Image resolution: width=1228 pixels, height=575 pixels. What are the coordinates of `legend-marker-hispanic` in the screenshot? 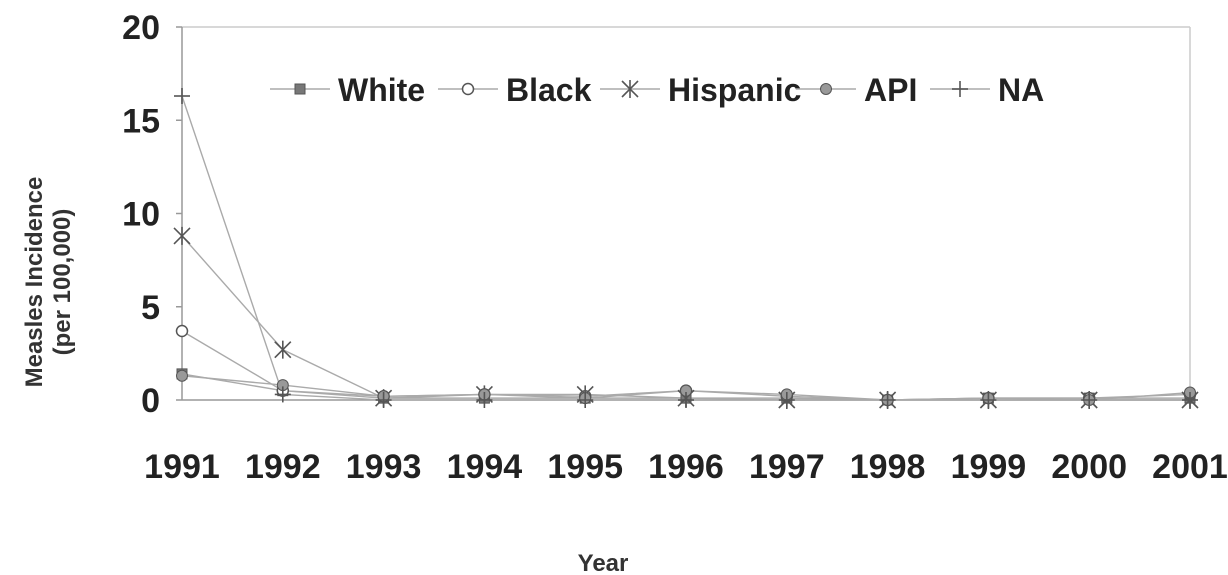 It's located at (630, 89).